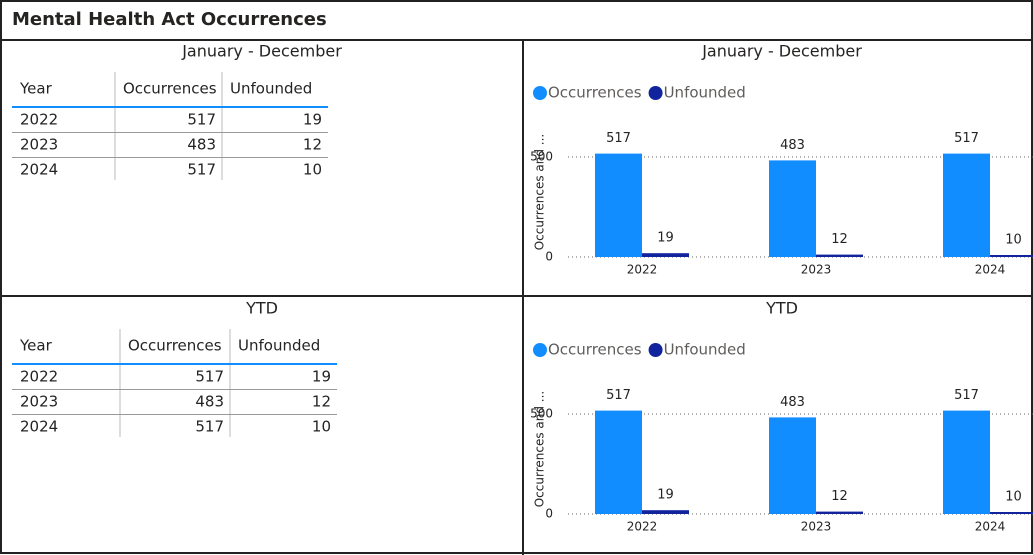 The height and width of the screenshot is (555, 1033). What do you see at coordinates (261, 51) in the screenshot?
I see `table-title: January - December` at bounding box center [261, 51].